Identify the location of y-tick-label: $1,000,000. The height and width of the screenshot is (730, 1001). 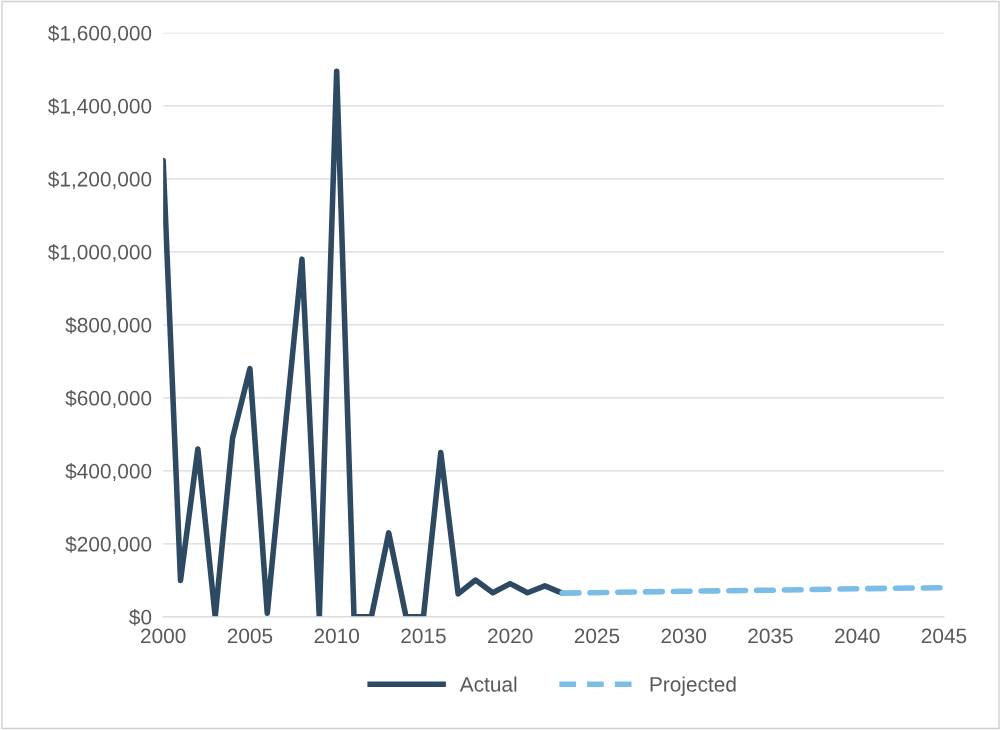
(100, 253).